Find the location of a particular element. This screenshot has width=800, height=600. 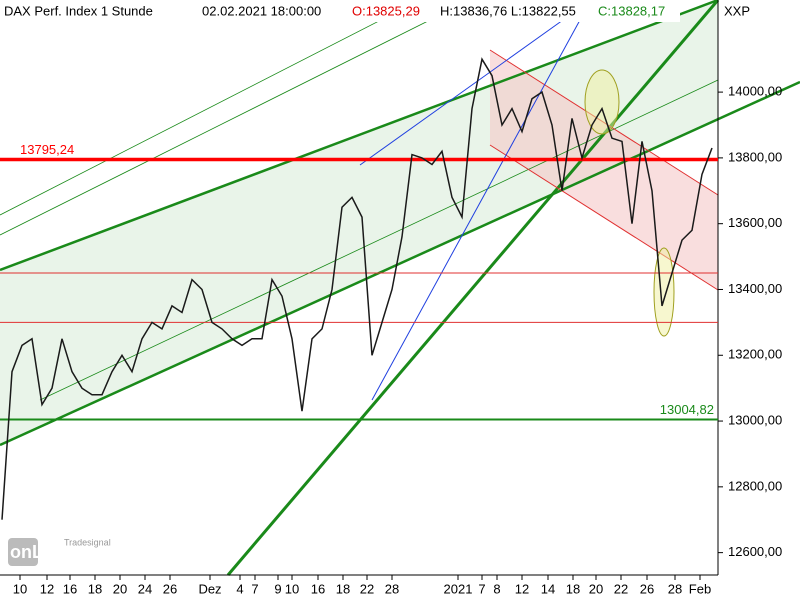

level-label: 13795,24 is located at coordinates (47, 149).